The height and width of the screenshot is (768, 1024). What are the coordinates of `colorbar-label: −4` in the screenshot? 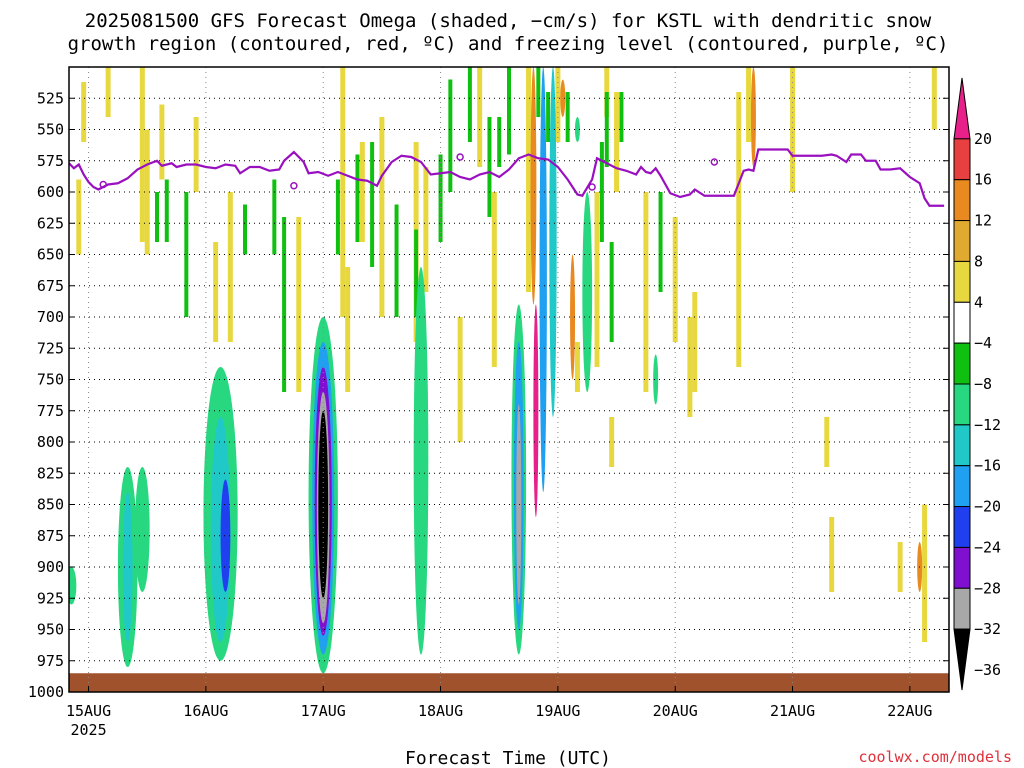 It's located at (983, 343).